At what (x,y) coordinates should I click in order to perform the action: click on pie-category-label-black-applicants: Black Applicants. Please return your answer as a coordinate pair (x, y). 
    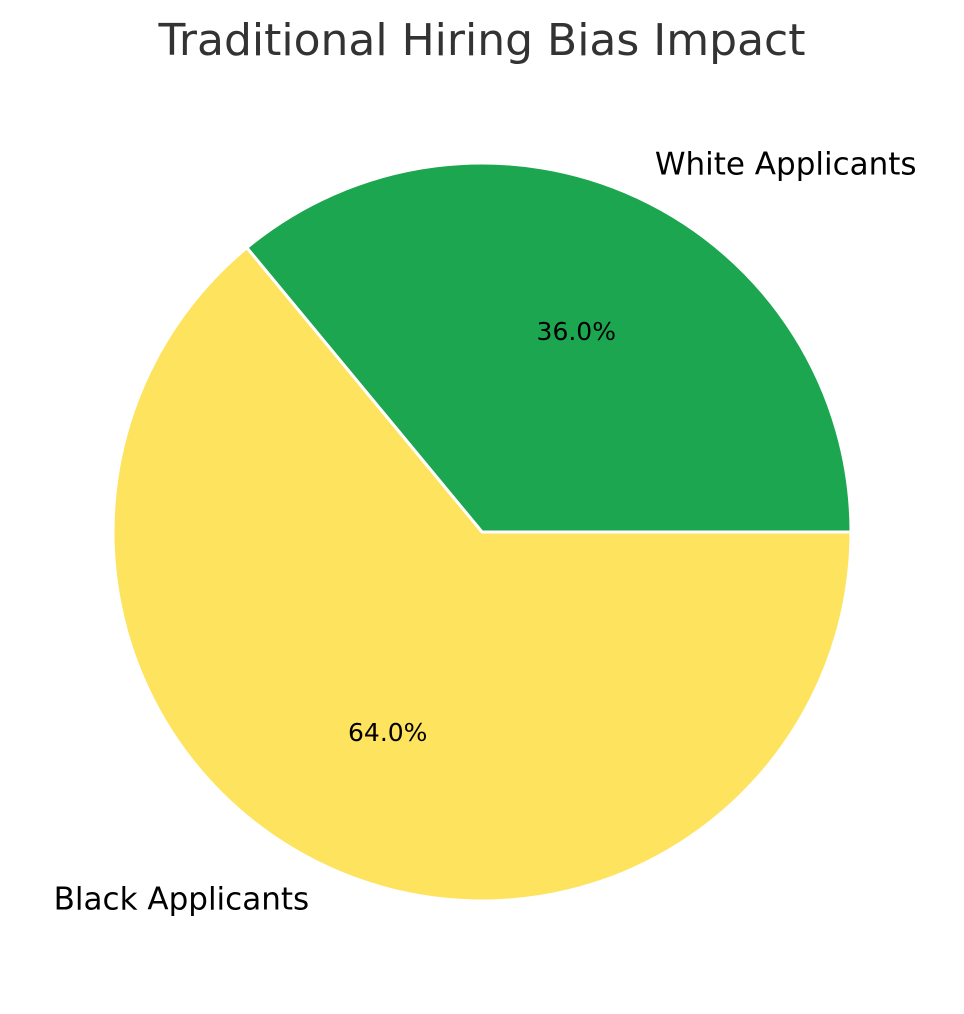
    Looking at the image, I should click on (182, 899).